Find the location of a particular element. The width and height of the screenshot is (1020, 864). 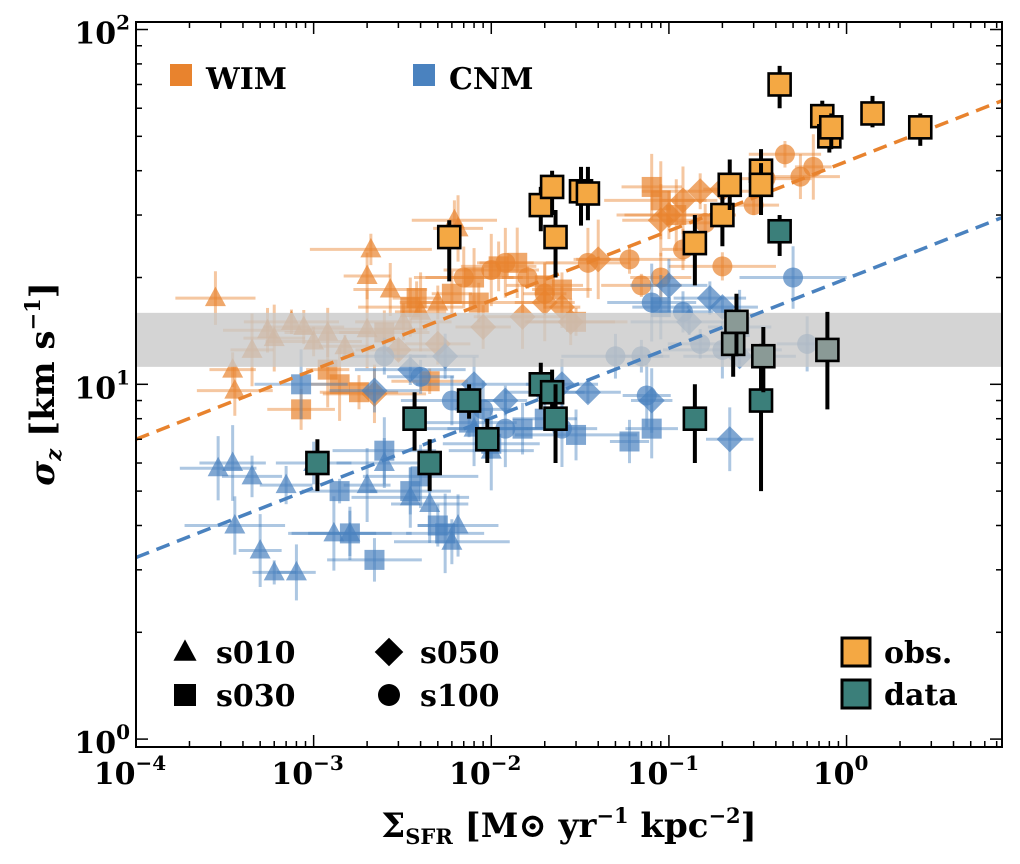

y-axis-label: σz [km s−1] is located at coordinates (43, 384).